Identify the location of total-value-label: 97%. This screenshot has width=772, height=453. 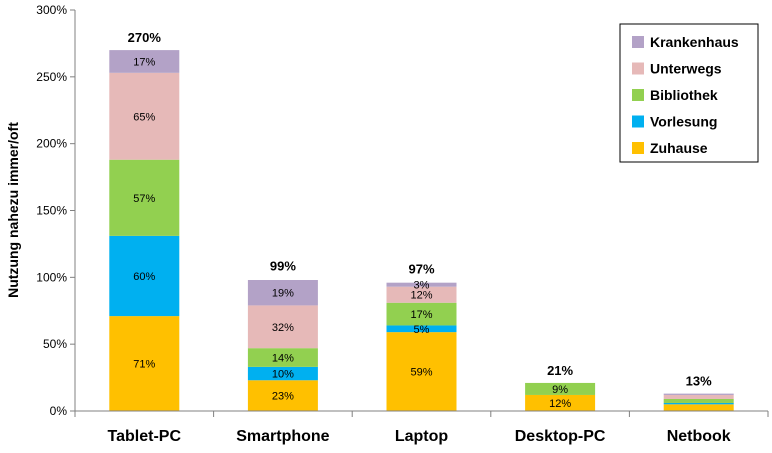
(421, 268).